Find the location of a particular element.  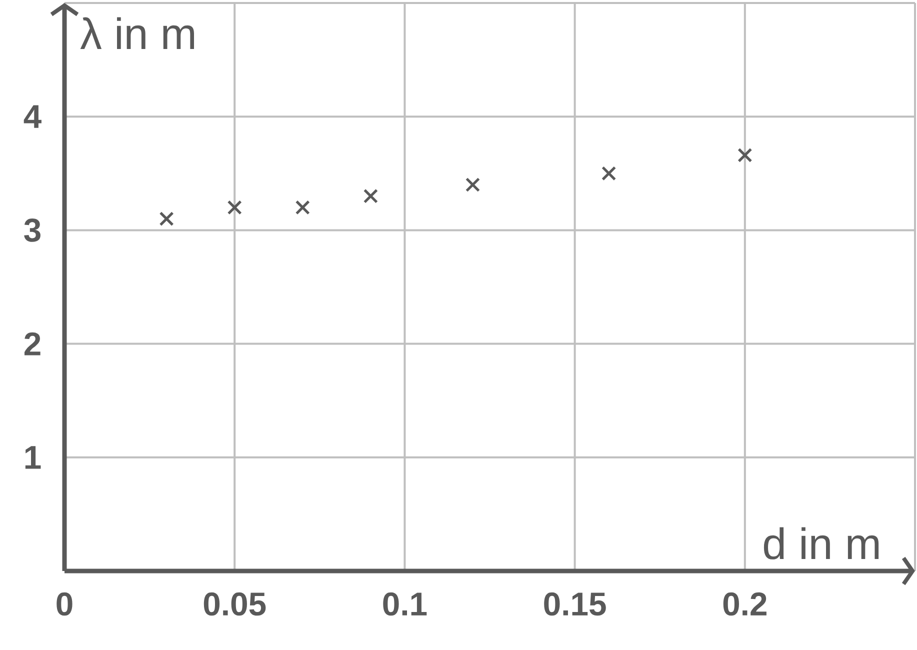

x-tick-label: 0.1 is located at coordinates (405, 604).